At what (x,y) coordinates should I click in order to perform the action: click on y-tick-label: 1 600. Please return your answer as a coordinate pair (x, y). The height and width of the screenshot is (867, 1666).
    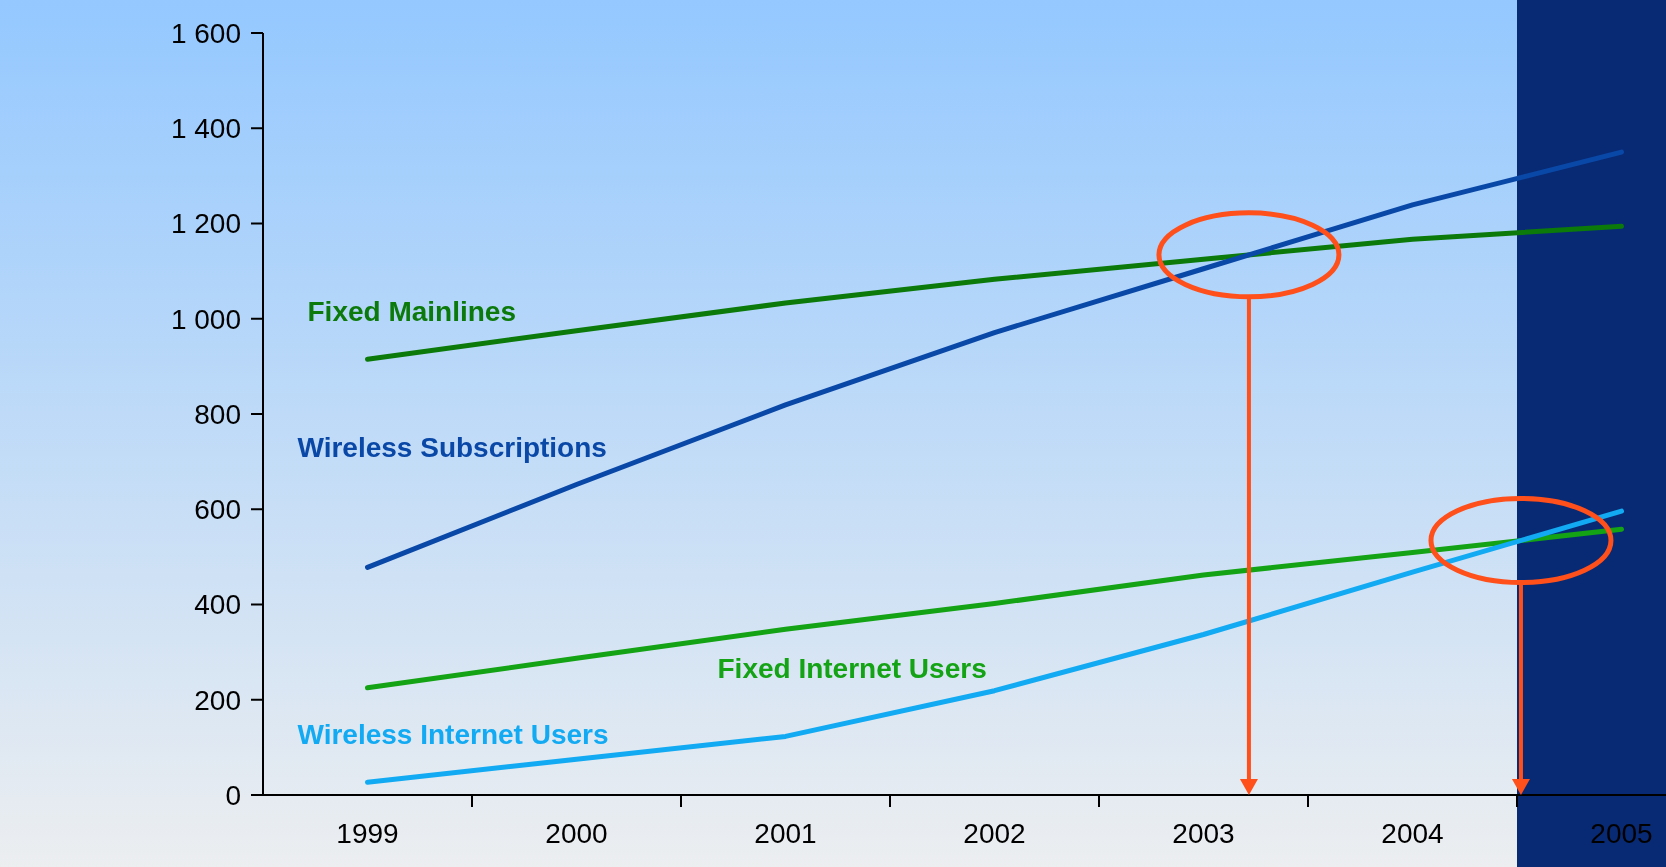
    Looking at the image, I should click on (205, 33).